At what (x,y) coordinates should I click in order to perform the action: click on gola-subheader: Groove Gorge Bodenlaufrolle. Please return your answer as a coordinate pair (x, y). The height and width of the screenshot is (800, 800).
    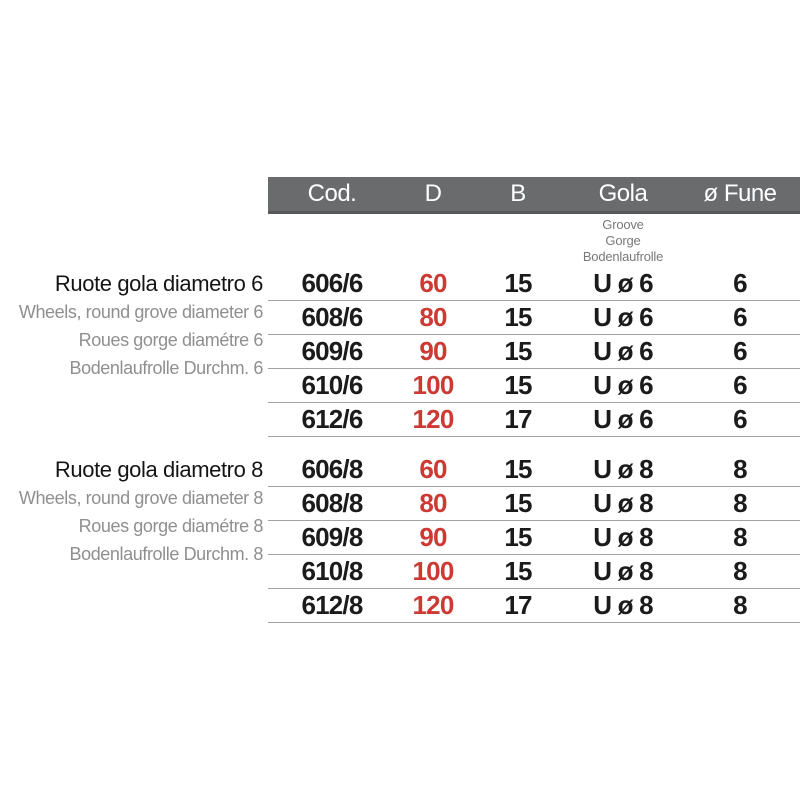
    Looking at the image, I should click on (623, 241).